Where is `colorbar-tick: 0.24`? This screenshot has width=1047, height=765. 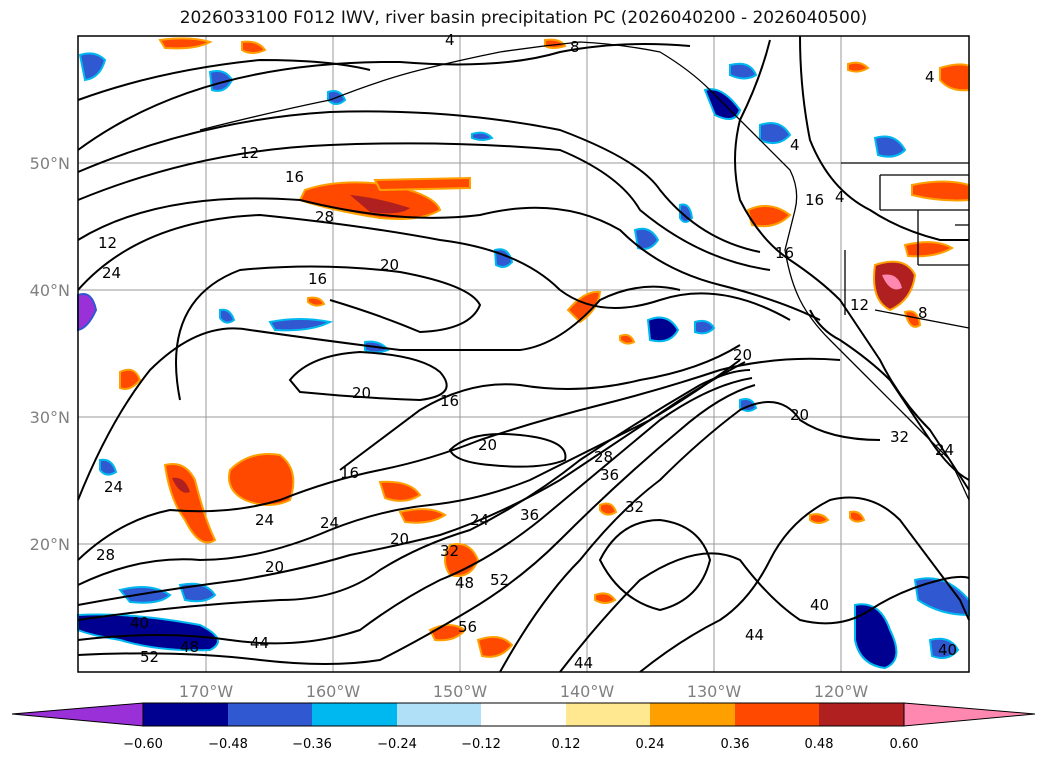
colorbar-tick: 0.24 is located at coordinates (650, 744).